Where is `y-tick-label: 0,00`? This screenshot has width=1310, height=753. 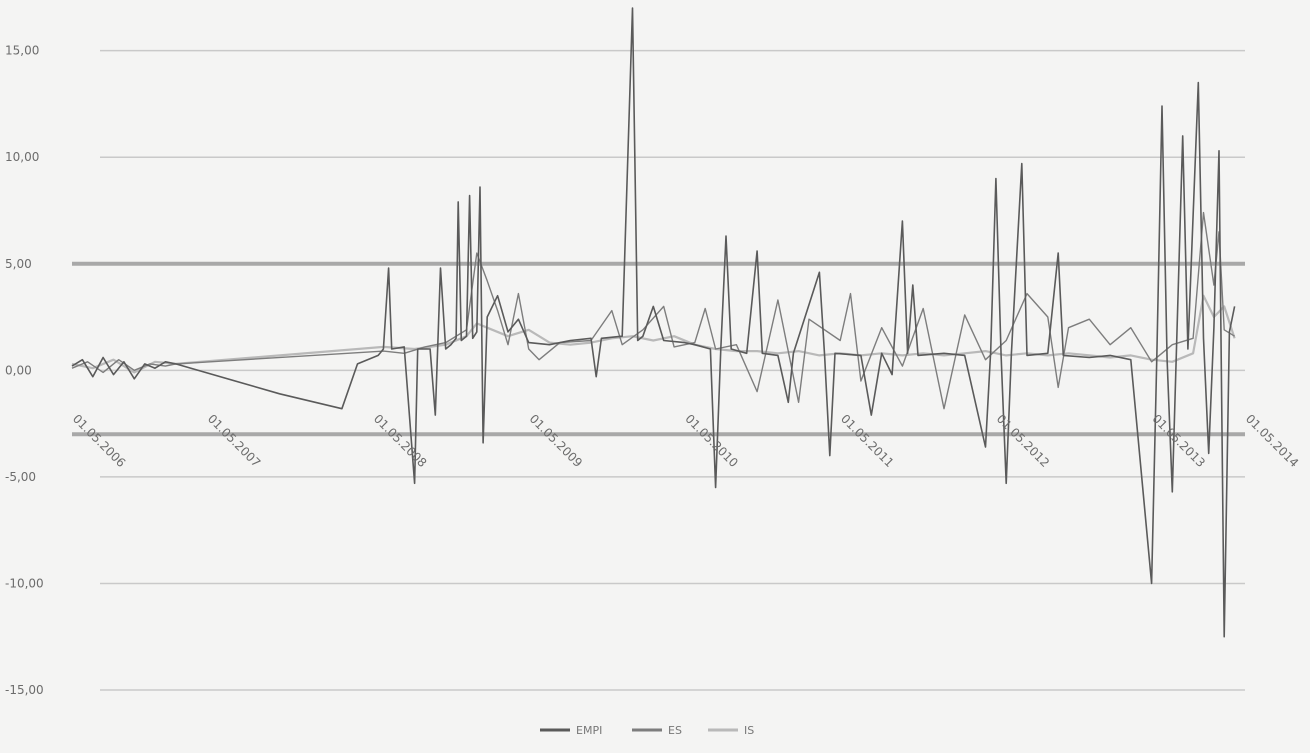
y-tick-label: 0,00 is located at coordinates (18, 370).